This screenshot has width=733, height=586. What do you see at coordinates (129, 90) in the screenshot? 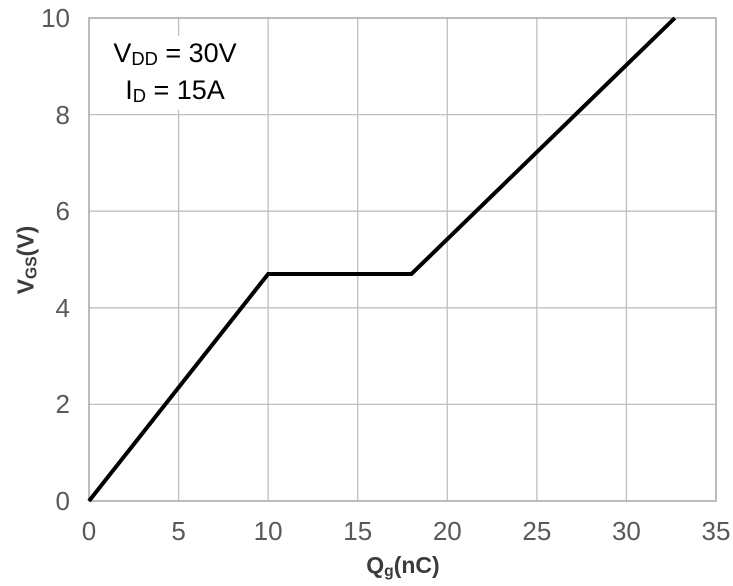
I see `text-segment: I` at bounding box center [129, 90].